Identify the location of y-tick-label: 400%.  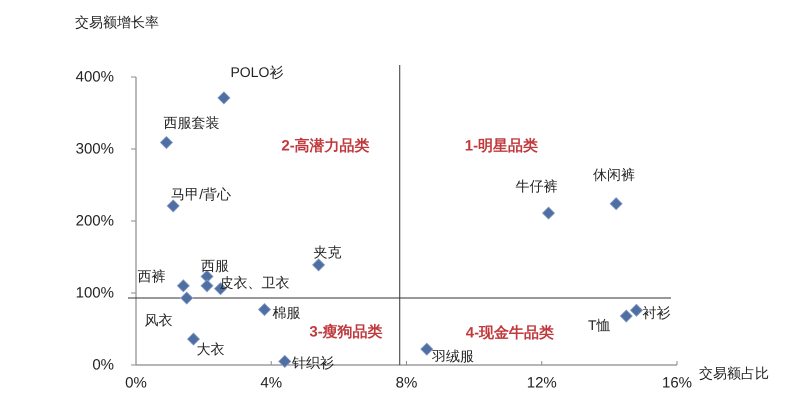
(95, 77).